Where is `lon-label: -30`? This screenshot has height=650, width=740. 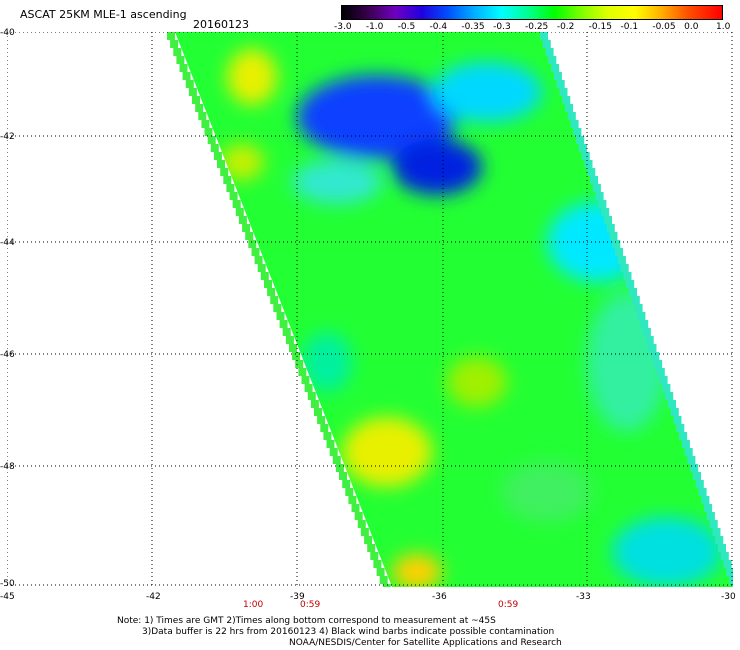
lon-label: -30 is located at coordinates (728, 597).